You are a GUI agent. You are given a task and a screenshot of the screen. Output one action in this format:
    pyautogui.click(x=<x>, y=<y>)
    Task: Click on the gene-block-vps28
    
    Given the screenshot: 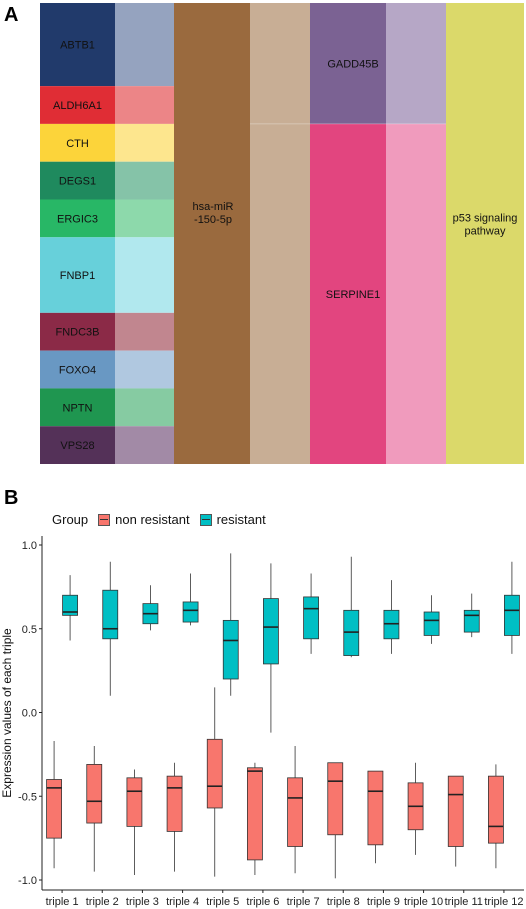 What is the action you would take?
    pyautogui.click(x=77, y=445)
    